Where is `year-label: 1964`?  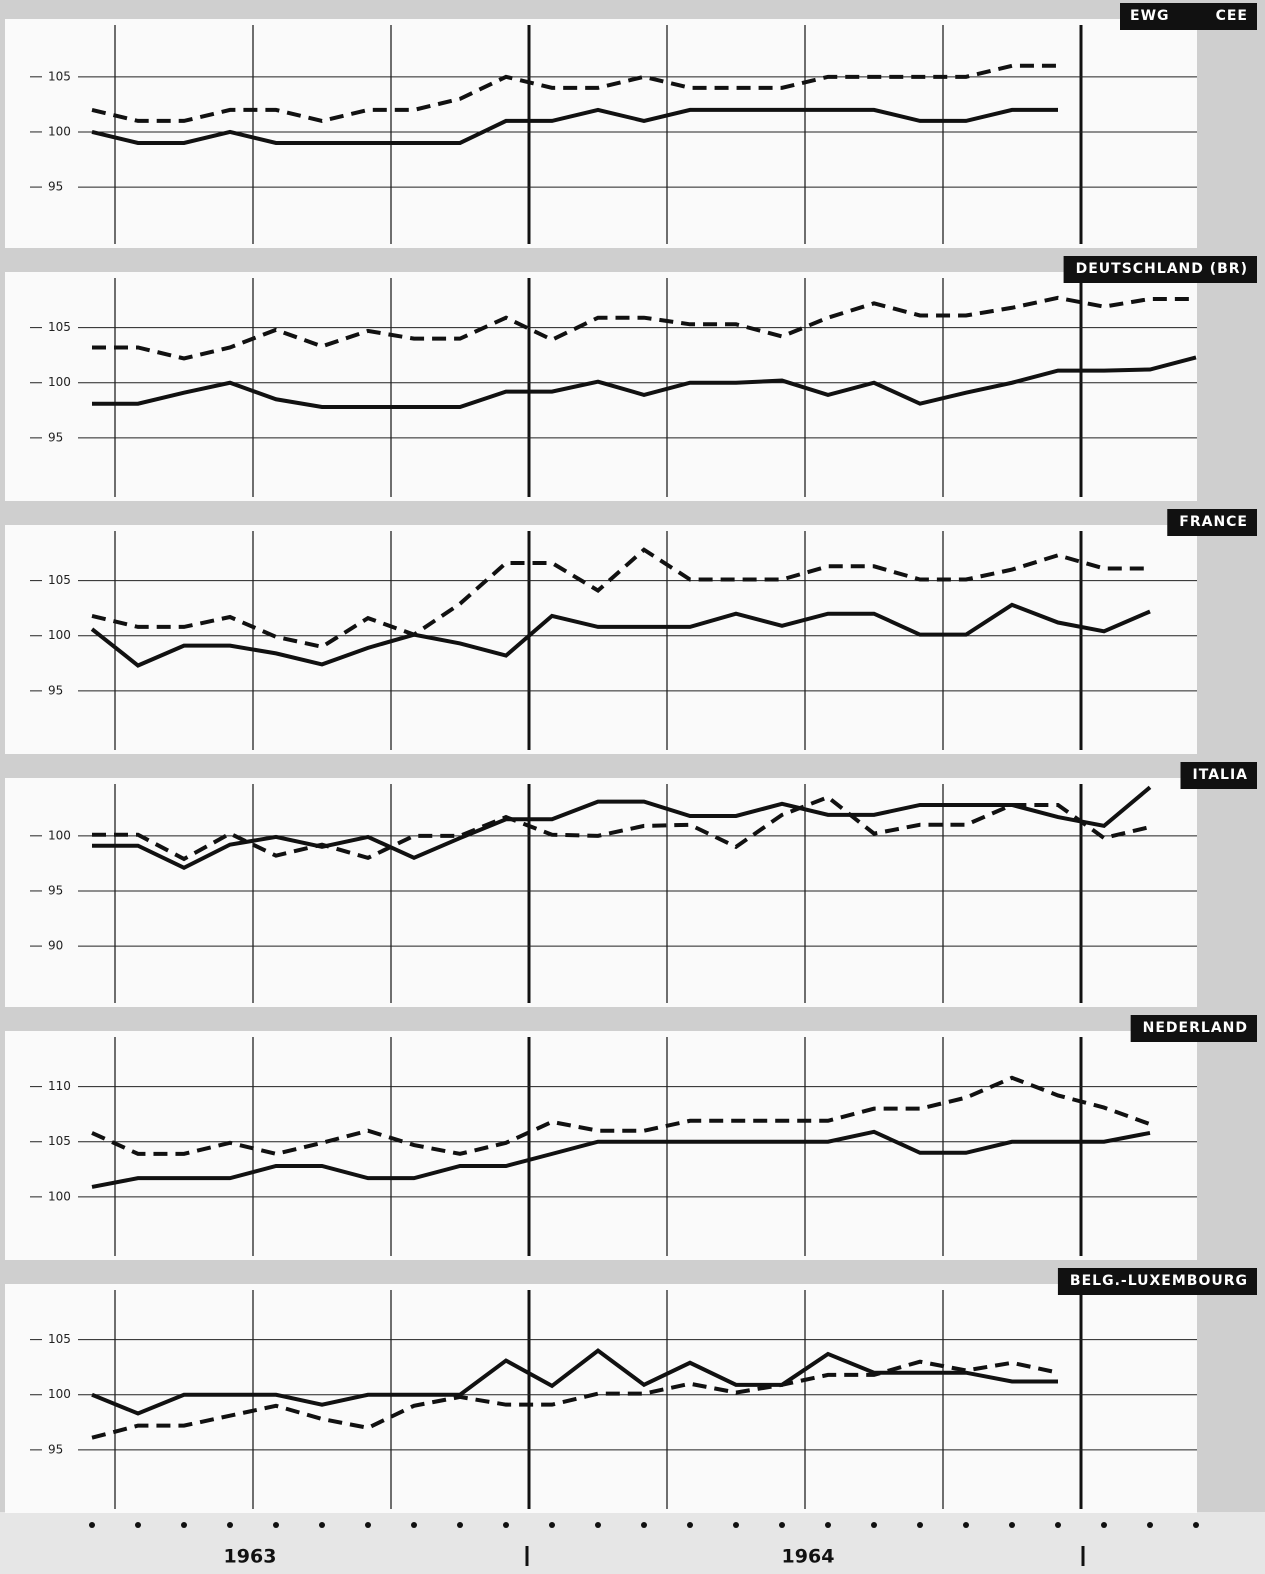
year-label: 1964 is located at coordinates (808, 1557).